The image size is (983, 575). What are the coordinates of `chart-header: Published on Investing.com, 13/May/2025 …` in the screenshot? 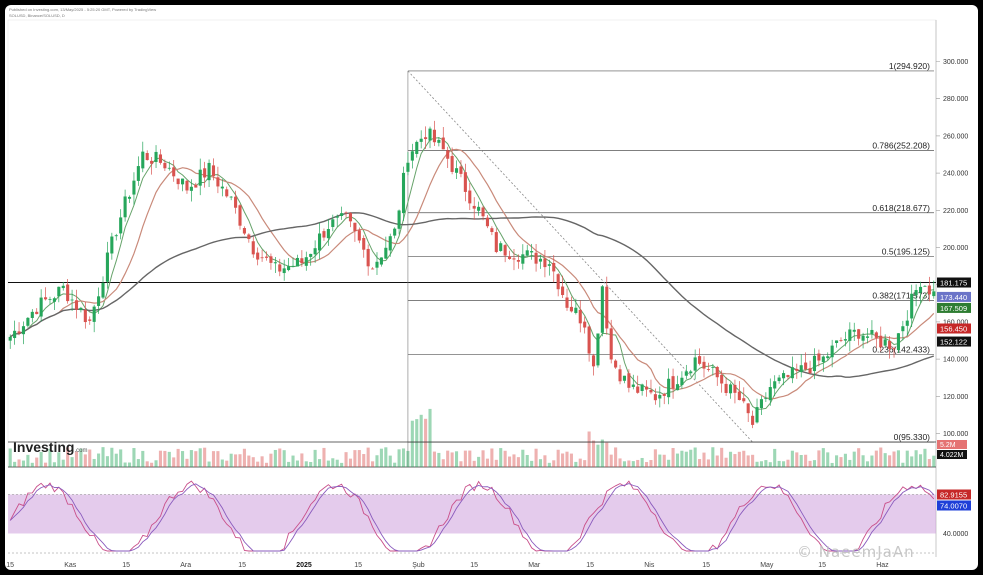 It's located at (82, 13).